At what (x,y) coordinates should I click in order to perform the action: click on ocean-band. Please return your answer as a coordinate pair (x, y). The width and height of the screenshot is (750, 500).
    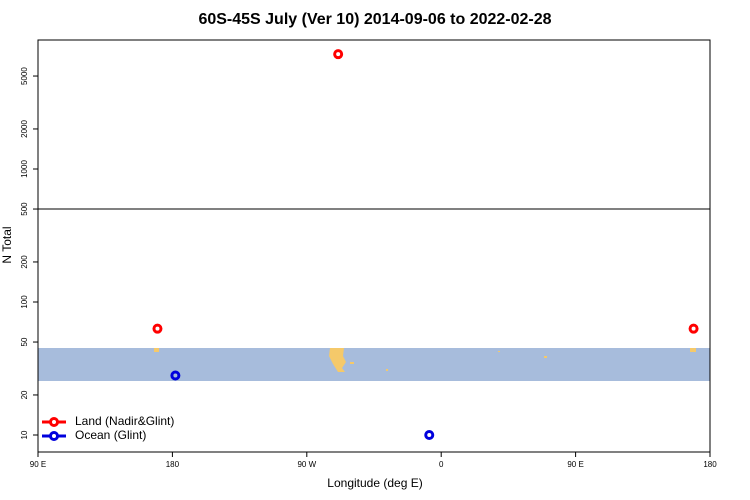
    Looking at the image, I should click on (374, 364).